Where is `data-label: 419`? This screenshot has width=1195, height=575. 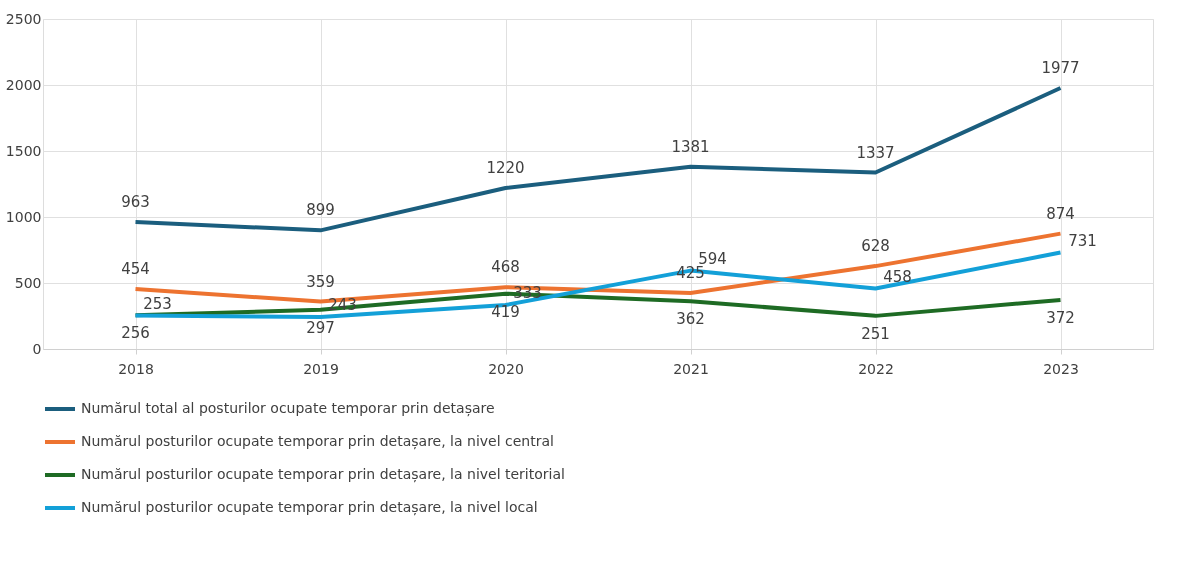
data-label: 419 is located at coordinates (505, 311).